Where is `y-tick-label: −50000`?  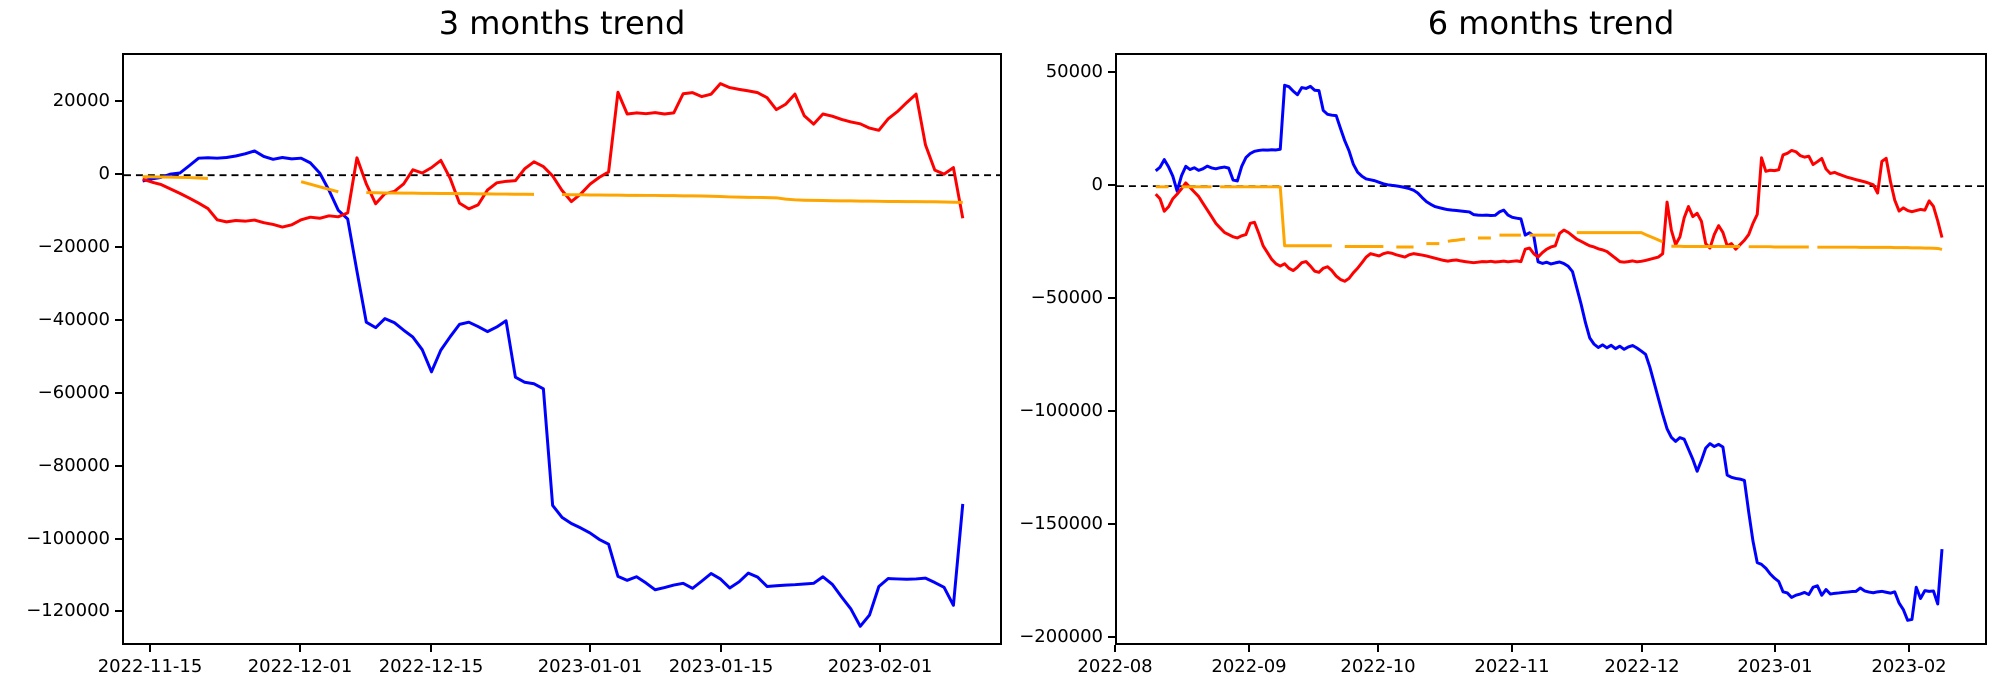 y-tick-label: −50000 is located at coordinates (1066, 297).